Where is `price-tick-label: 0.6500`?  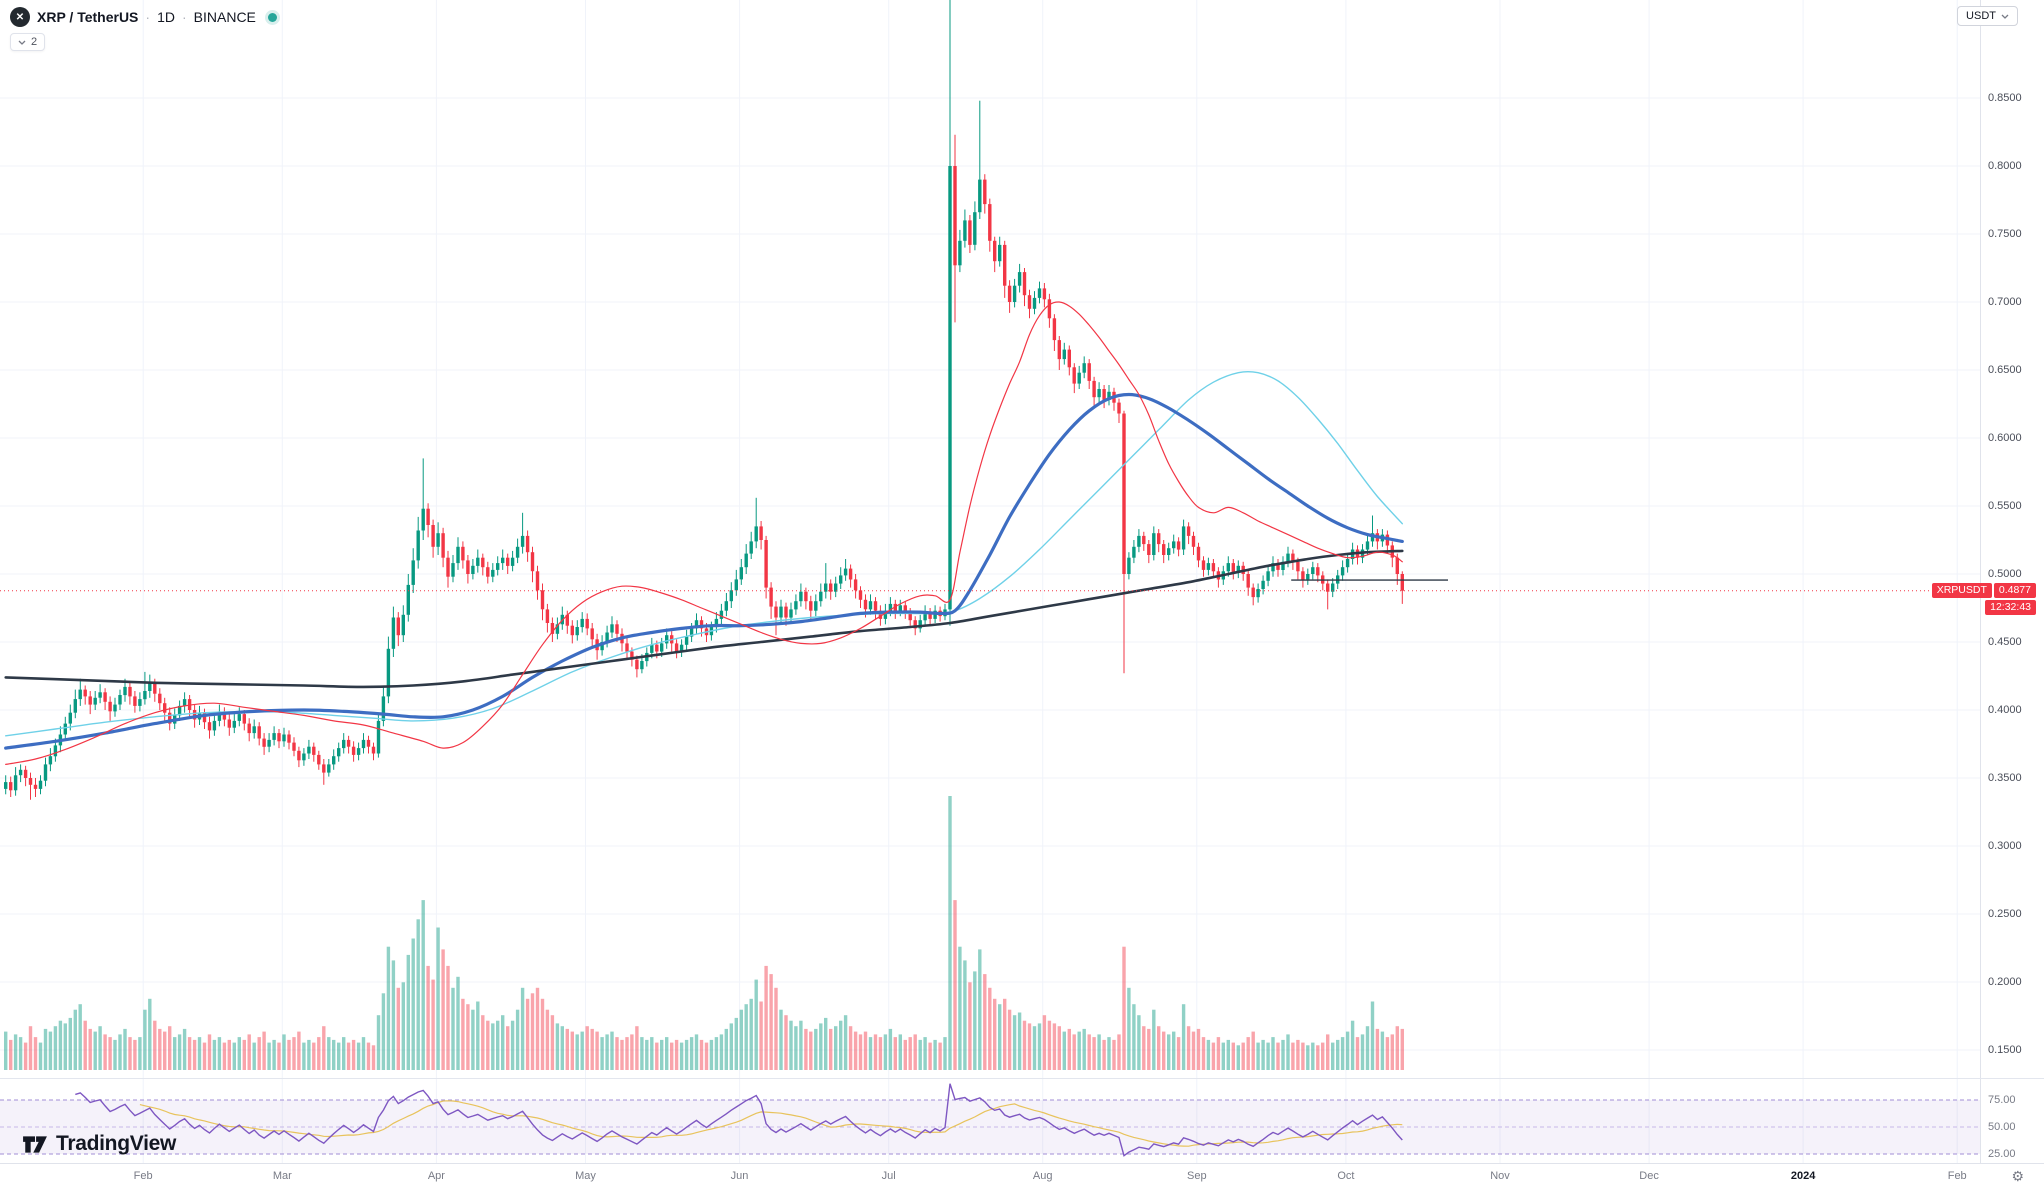 price-tick-label: 0.6500 is located at coordinates (2005, 370).